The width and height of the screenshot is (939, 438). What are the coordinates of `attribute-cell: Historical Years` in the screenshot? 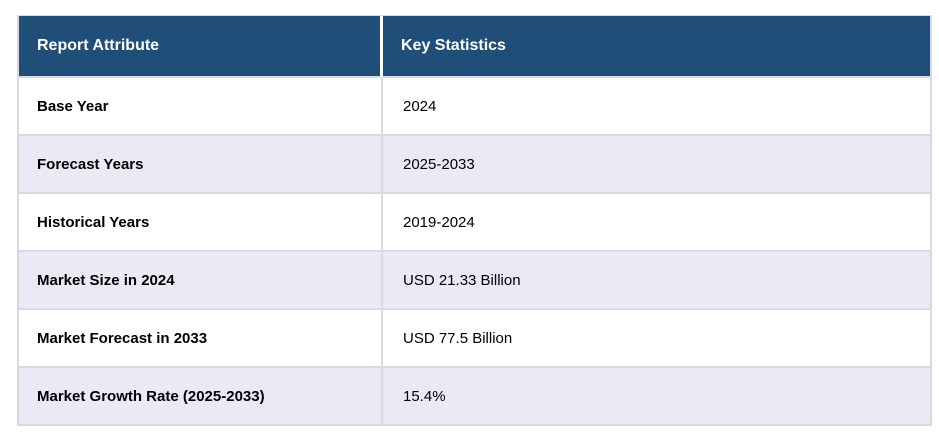 It's located at (201, 223).